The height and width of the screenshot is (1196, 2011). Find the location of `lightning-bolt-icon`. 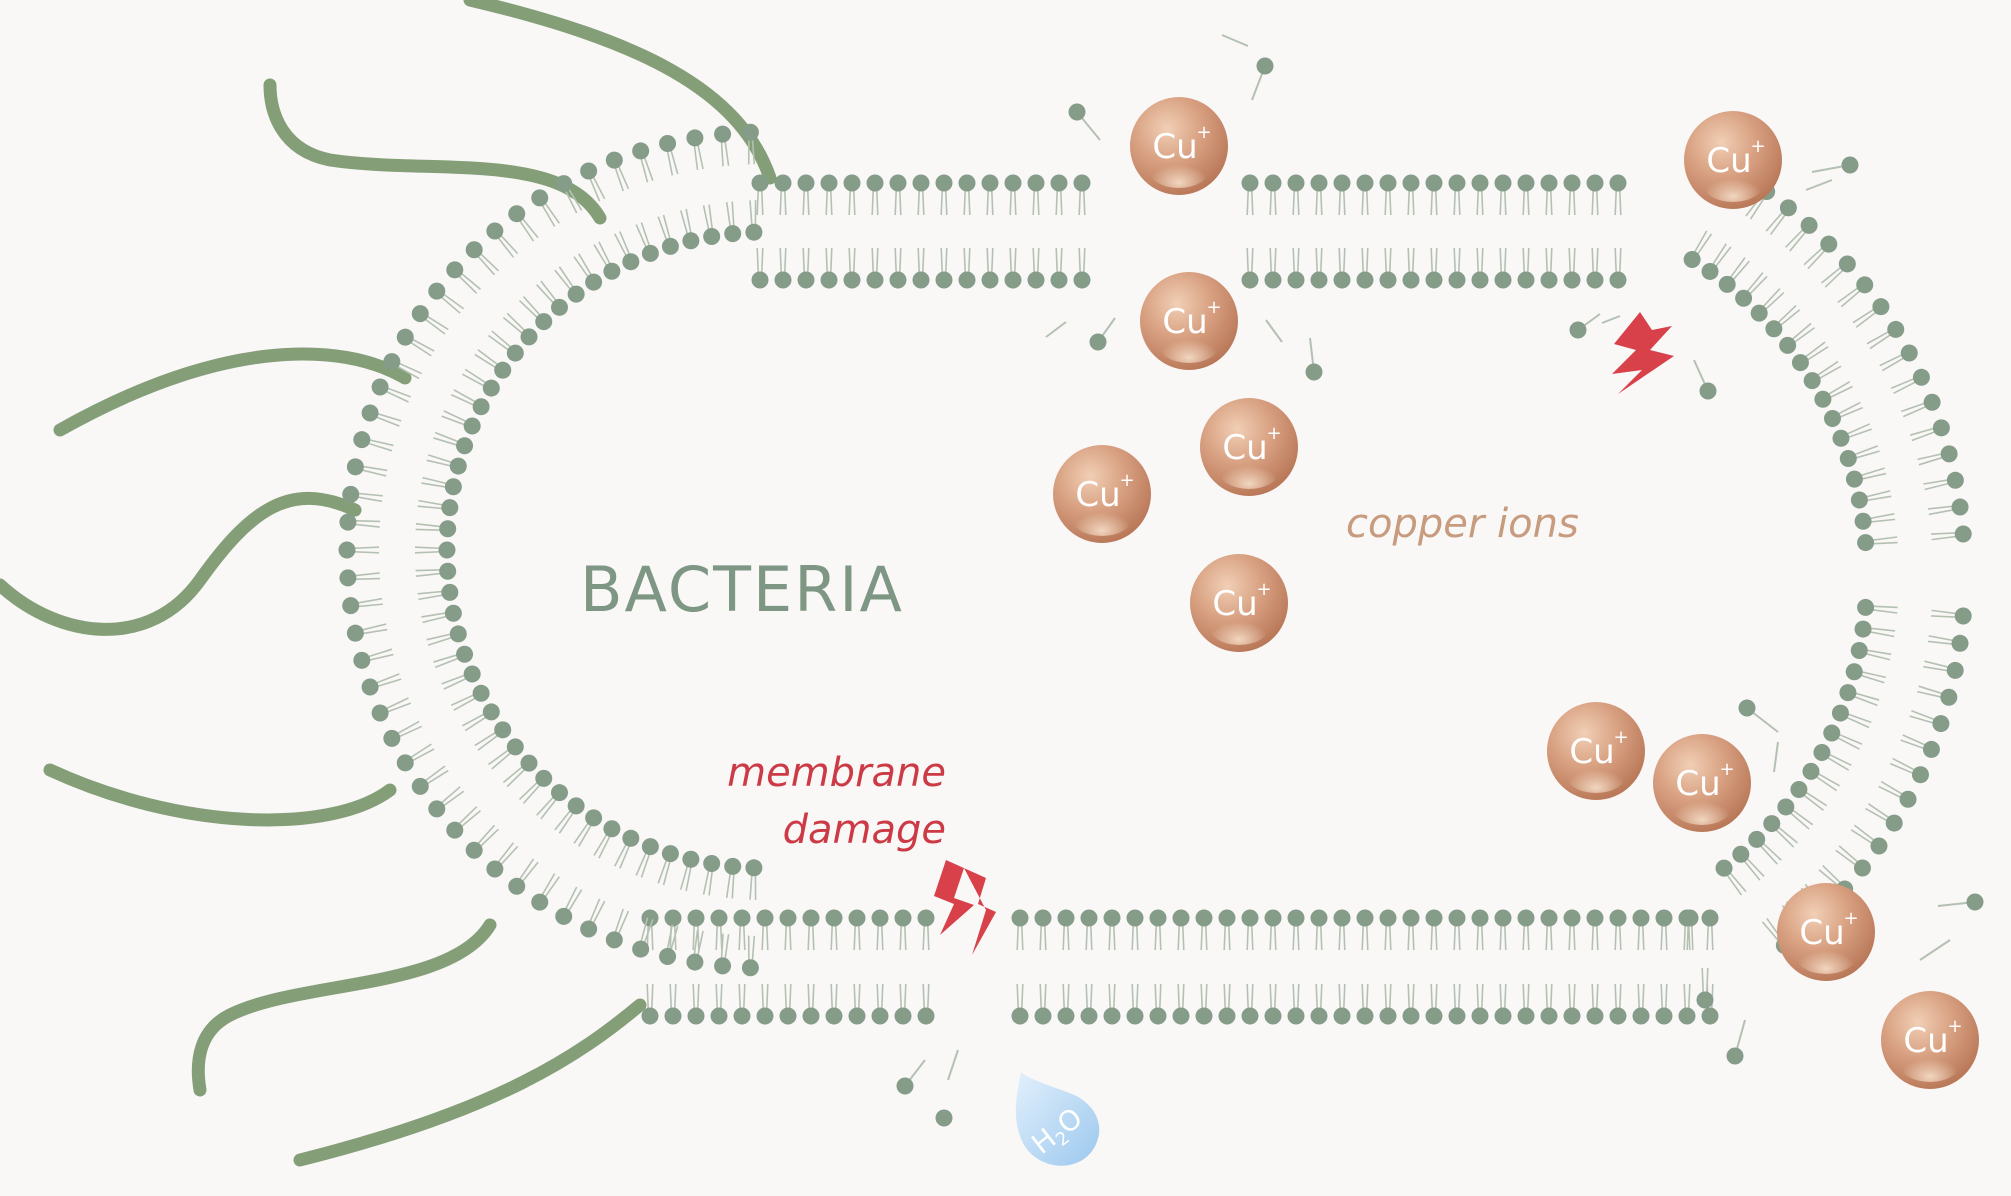

lightning-bolt-icon is located at coordinates (1643, 353).